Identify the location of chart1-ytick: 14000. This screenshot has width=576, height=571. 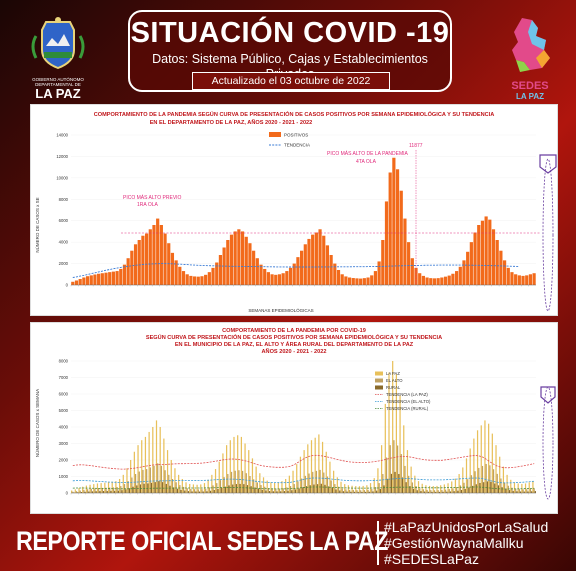
(62, 135).